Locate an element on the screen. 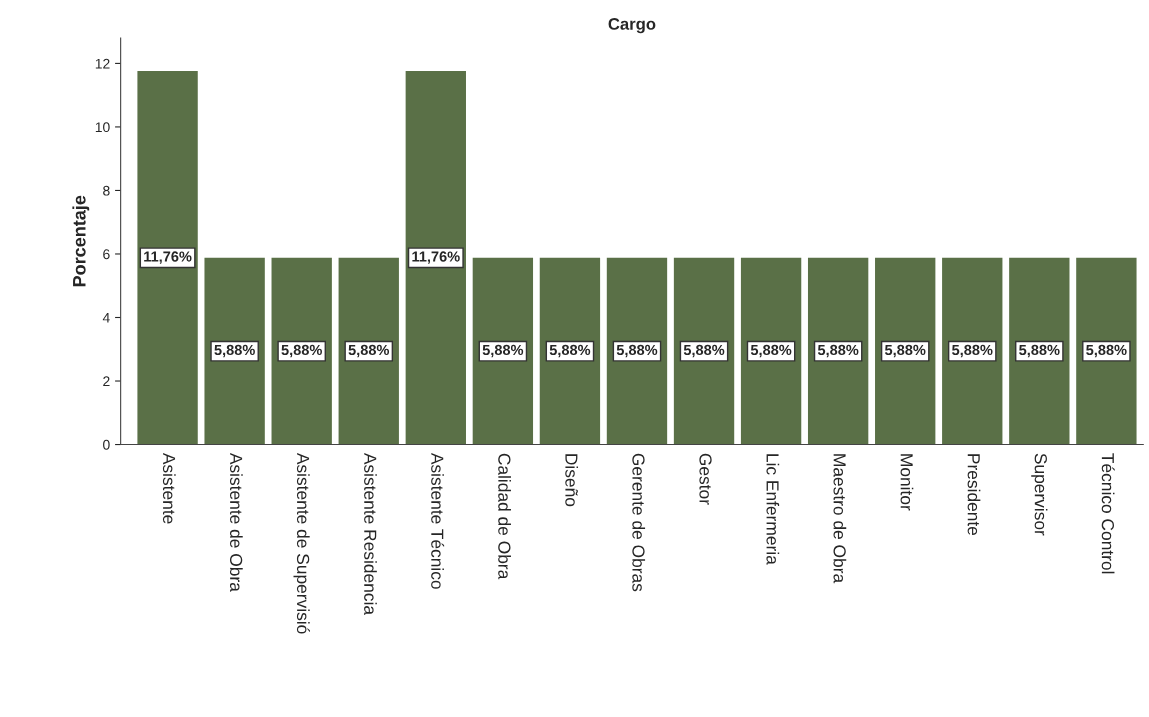  y-tick-label: 10 is located at coordinates (102, 127).